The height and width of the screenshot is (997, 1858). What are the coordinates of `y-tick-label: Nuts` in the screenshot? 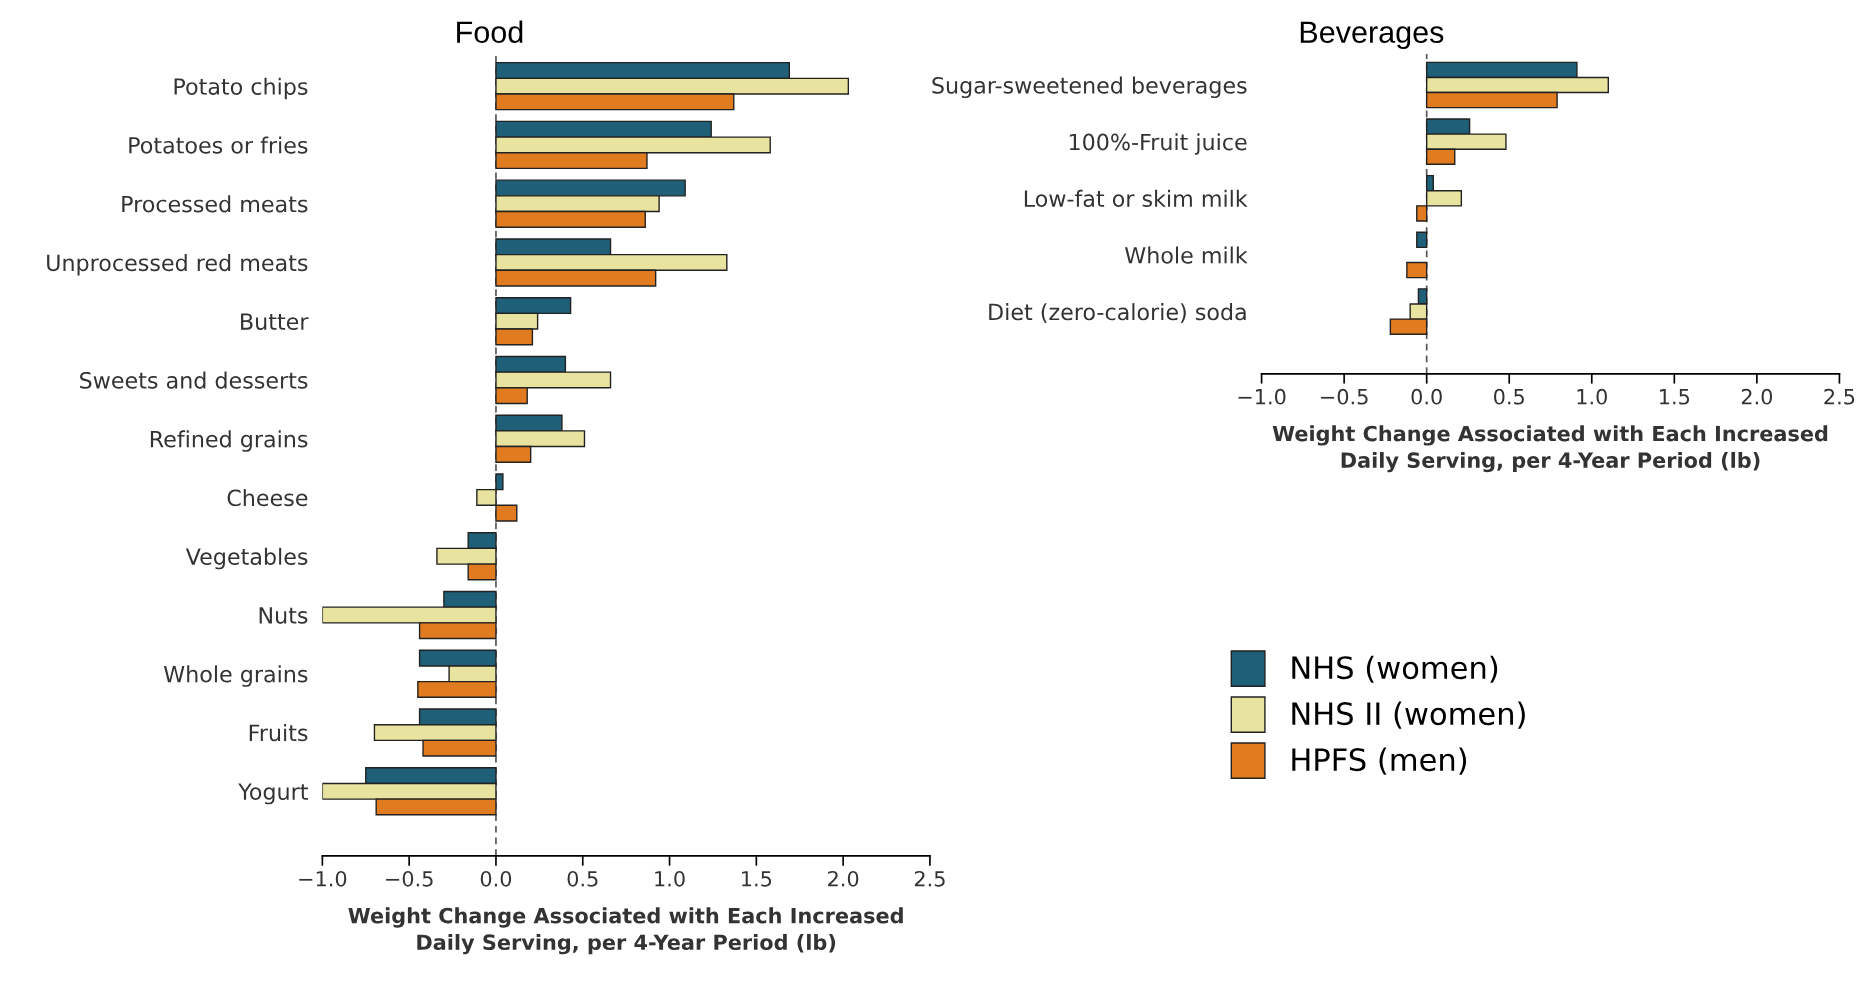 It's located at (283, 615).